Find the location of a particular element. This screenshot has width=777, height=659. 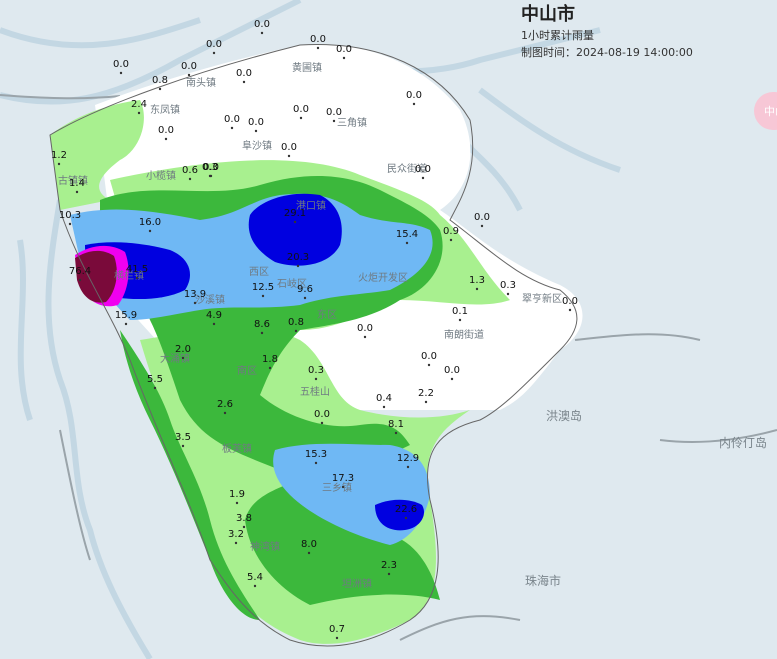

rain-1-10mm-area-west is located at coordinates (190, 475).